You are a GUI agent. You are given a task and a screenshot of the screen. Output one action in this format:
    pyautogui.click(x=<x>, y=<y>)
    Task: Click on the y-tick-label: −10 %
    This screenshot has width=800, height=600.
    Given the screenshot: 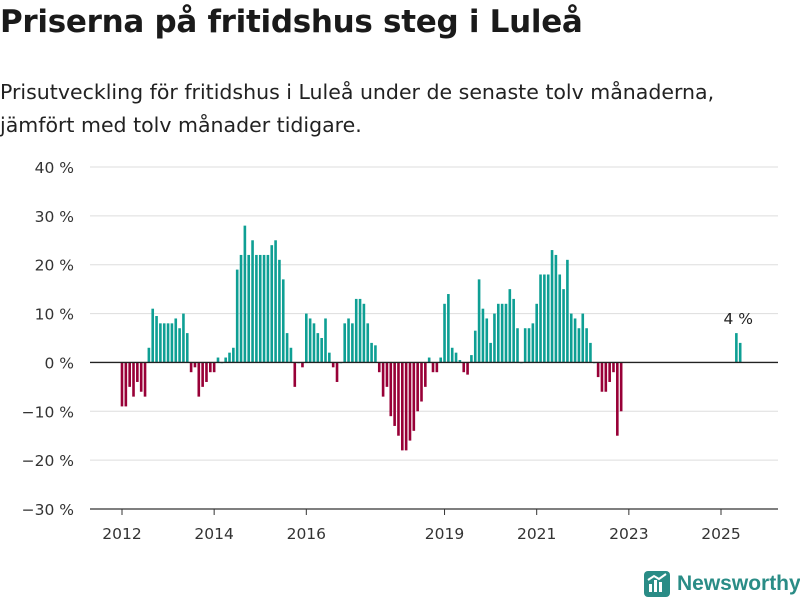 What is the action you would take?
    pyautogui.click(x=48, y=412)
    